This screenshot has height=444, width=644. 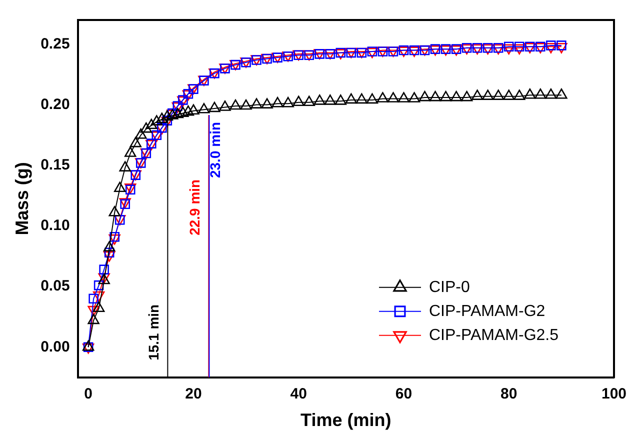 What do you see at coordinates (55, 43) in the screenshot?
I see `y-tick-label: 0.25` at bounding box center [55, 43].